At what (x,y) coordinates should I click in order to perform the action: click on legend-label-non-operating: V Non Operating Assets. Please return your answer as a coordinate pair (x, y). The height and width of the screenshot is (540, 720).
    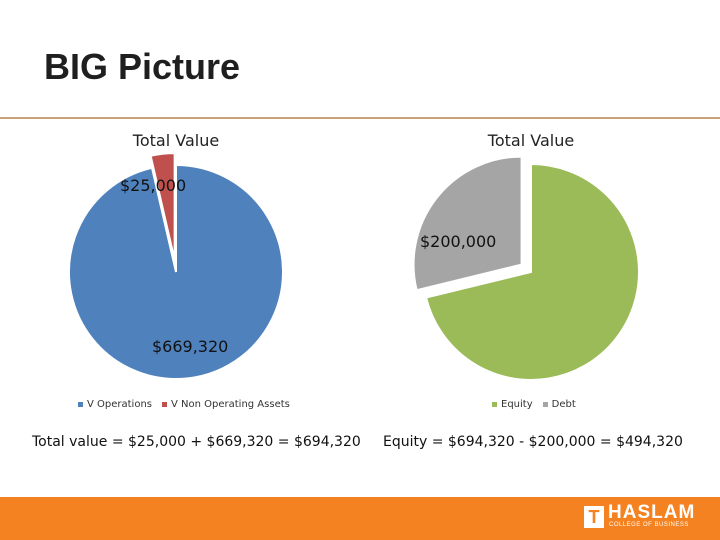
    Looking at the image, I should click on (230, 404).